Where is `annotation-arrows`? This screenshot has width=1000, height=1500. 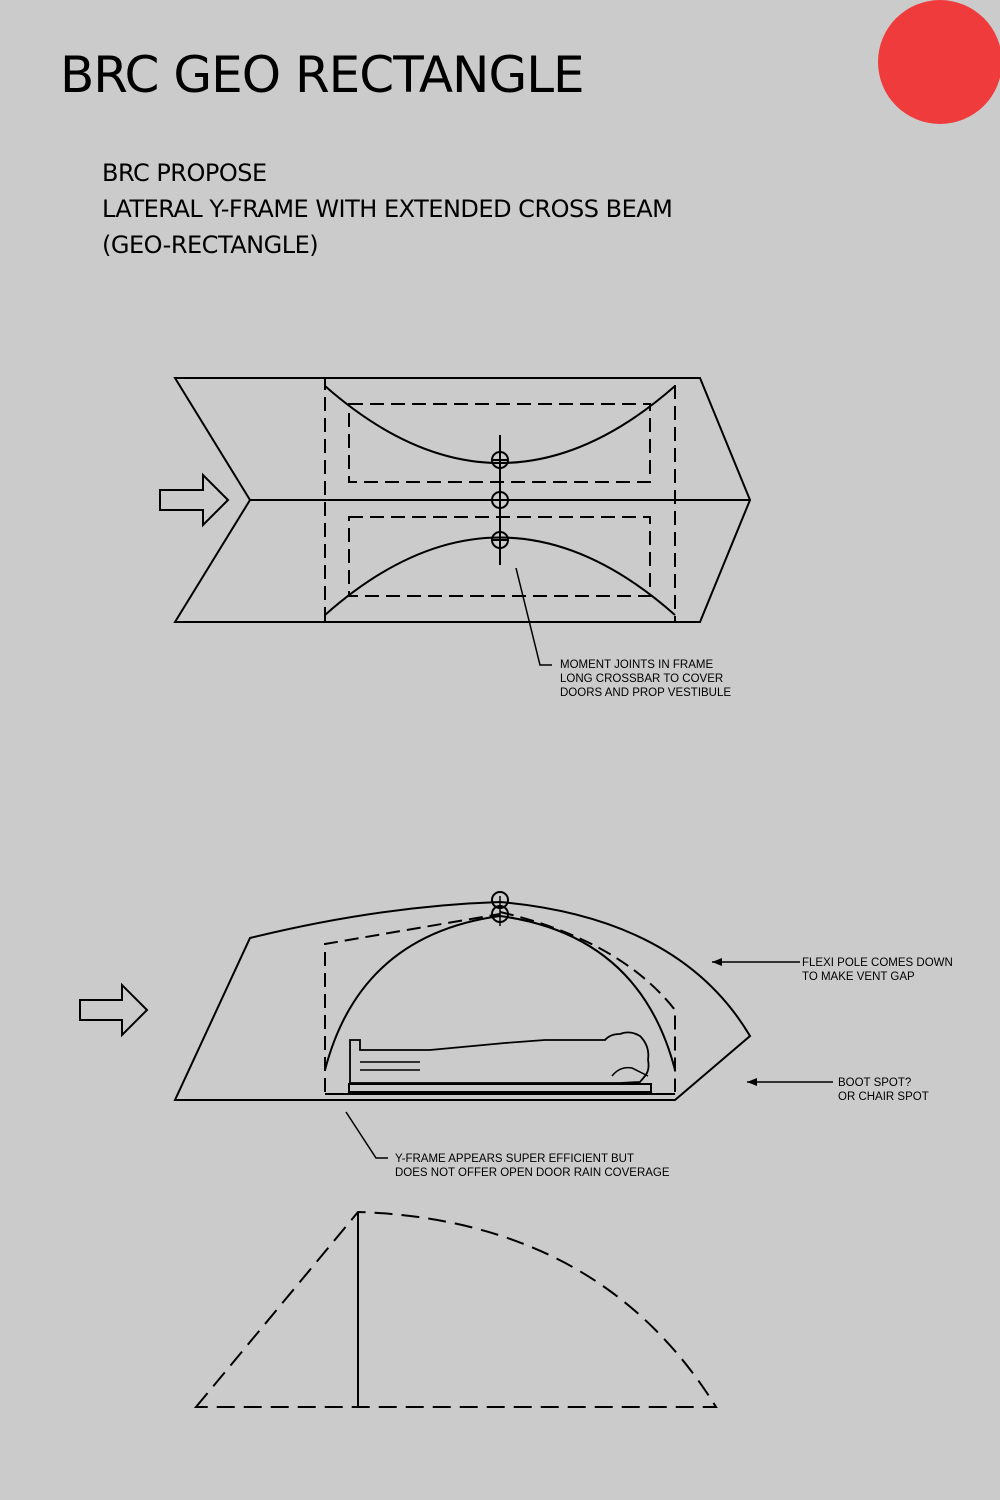 annotation-arrows is located at coordinates (772, 1022).